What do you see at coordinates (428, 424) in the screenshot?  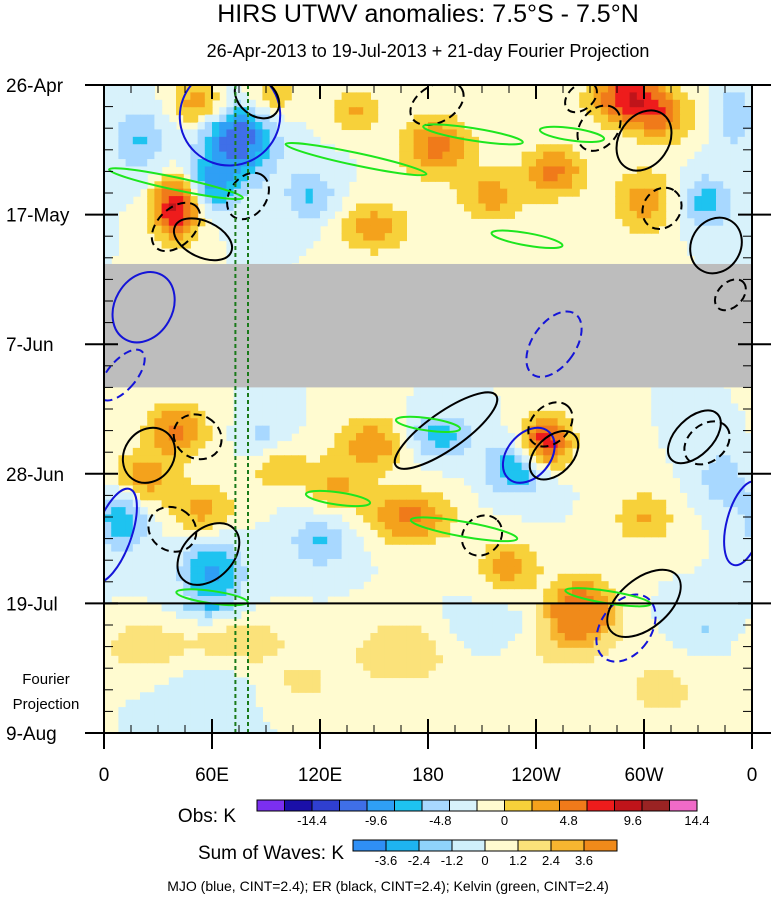 I see `kelvin-contour` at bounding box center [428, 424].